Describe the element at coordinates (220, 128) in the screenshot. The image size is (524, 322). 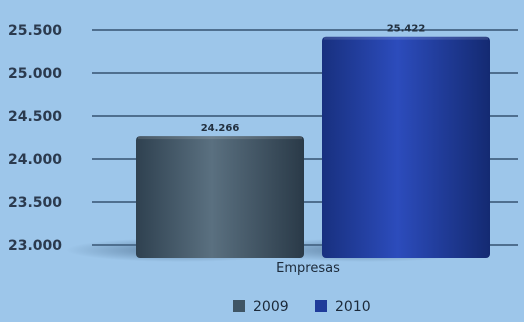
I see `data-label-2009: 24.266` at that location.